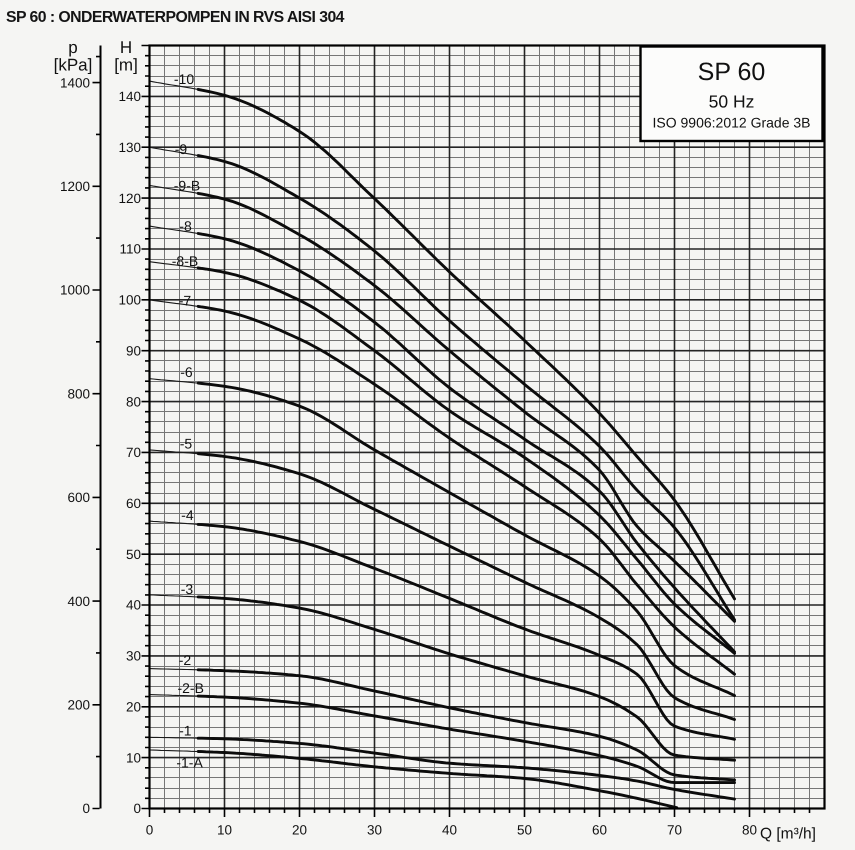 The width and height of the screenshot is (855, 850). What do you see at coordinates (75, 82) in the screenshot?
I see `svg-text: 1400` at bounding box center [75, 82].